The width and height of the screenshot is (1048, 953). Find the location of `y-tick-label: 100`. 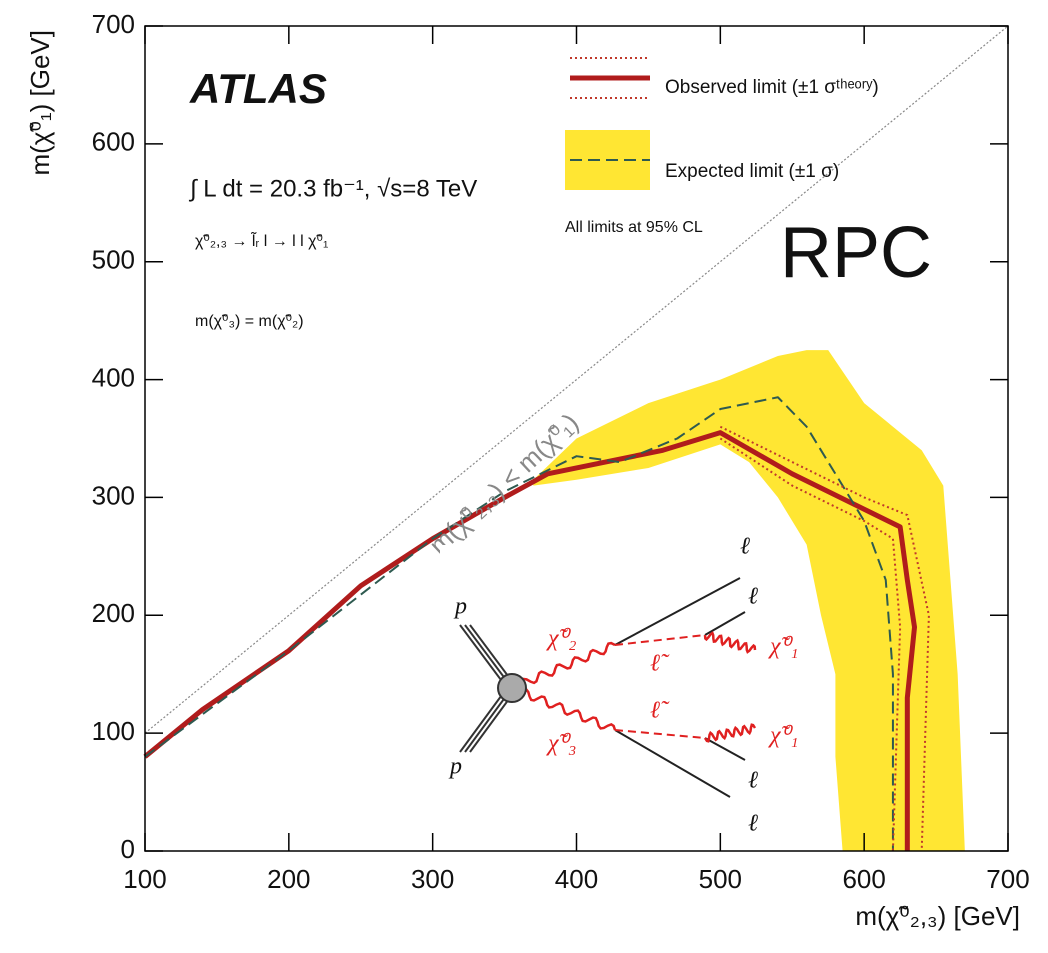

y-tick-label: 100 is located at coordinates (113, 731).